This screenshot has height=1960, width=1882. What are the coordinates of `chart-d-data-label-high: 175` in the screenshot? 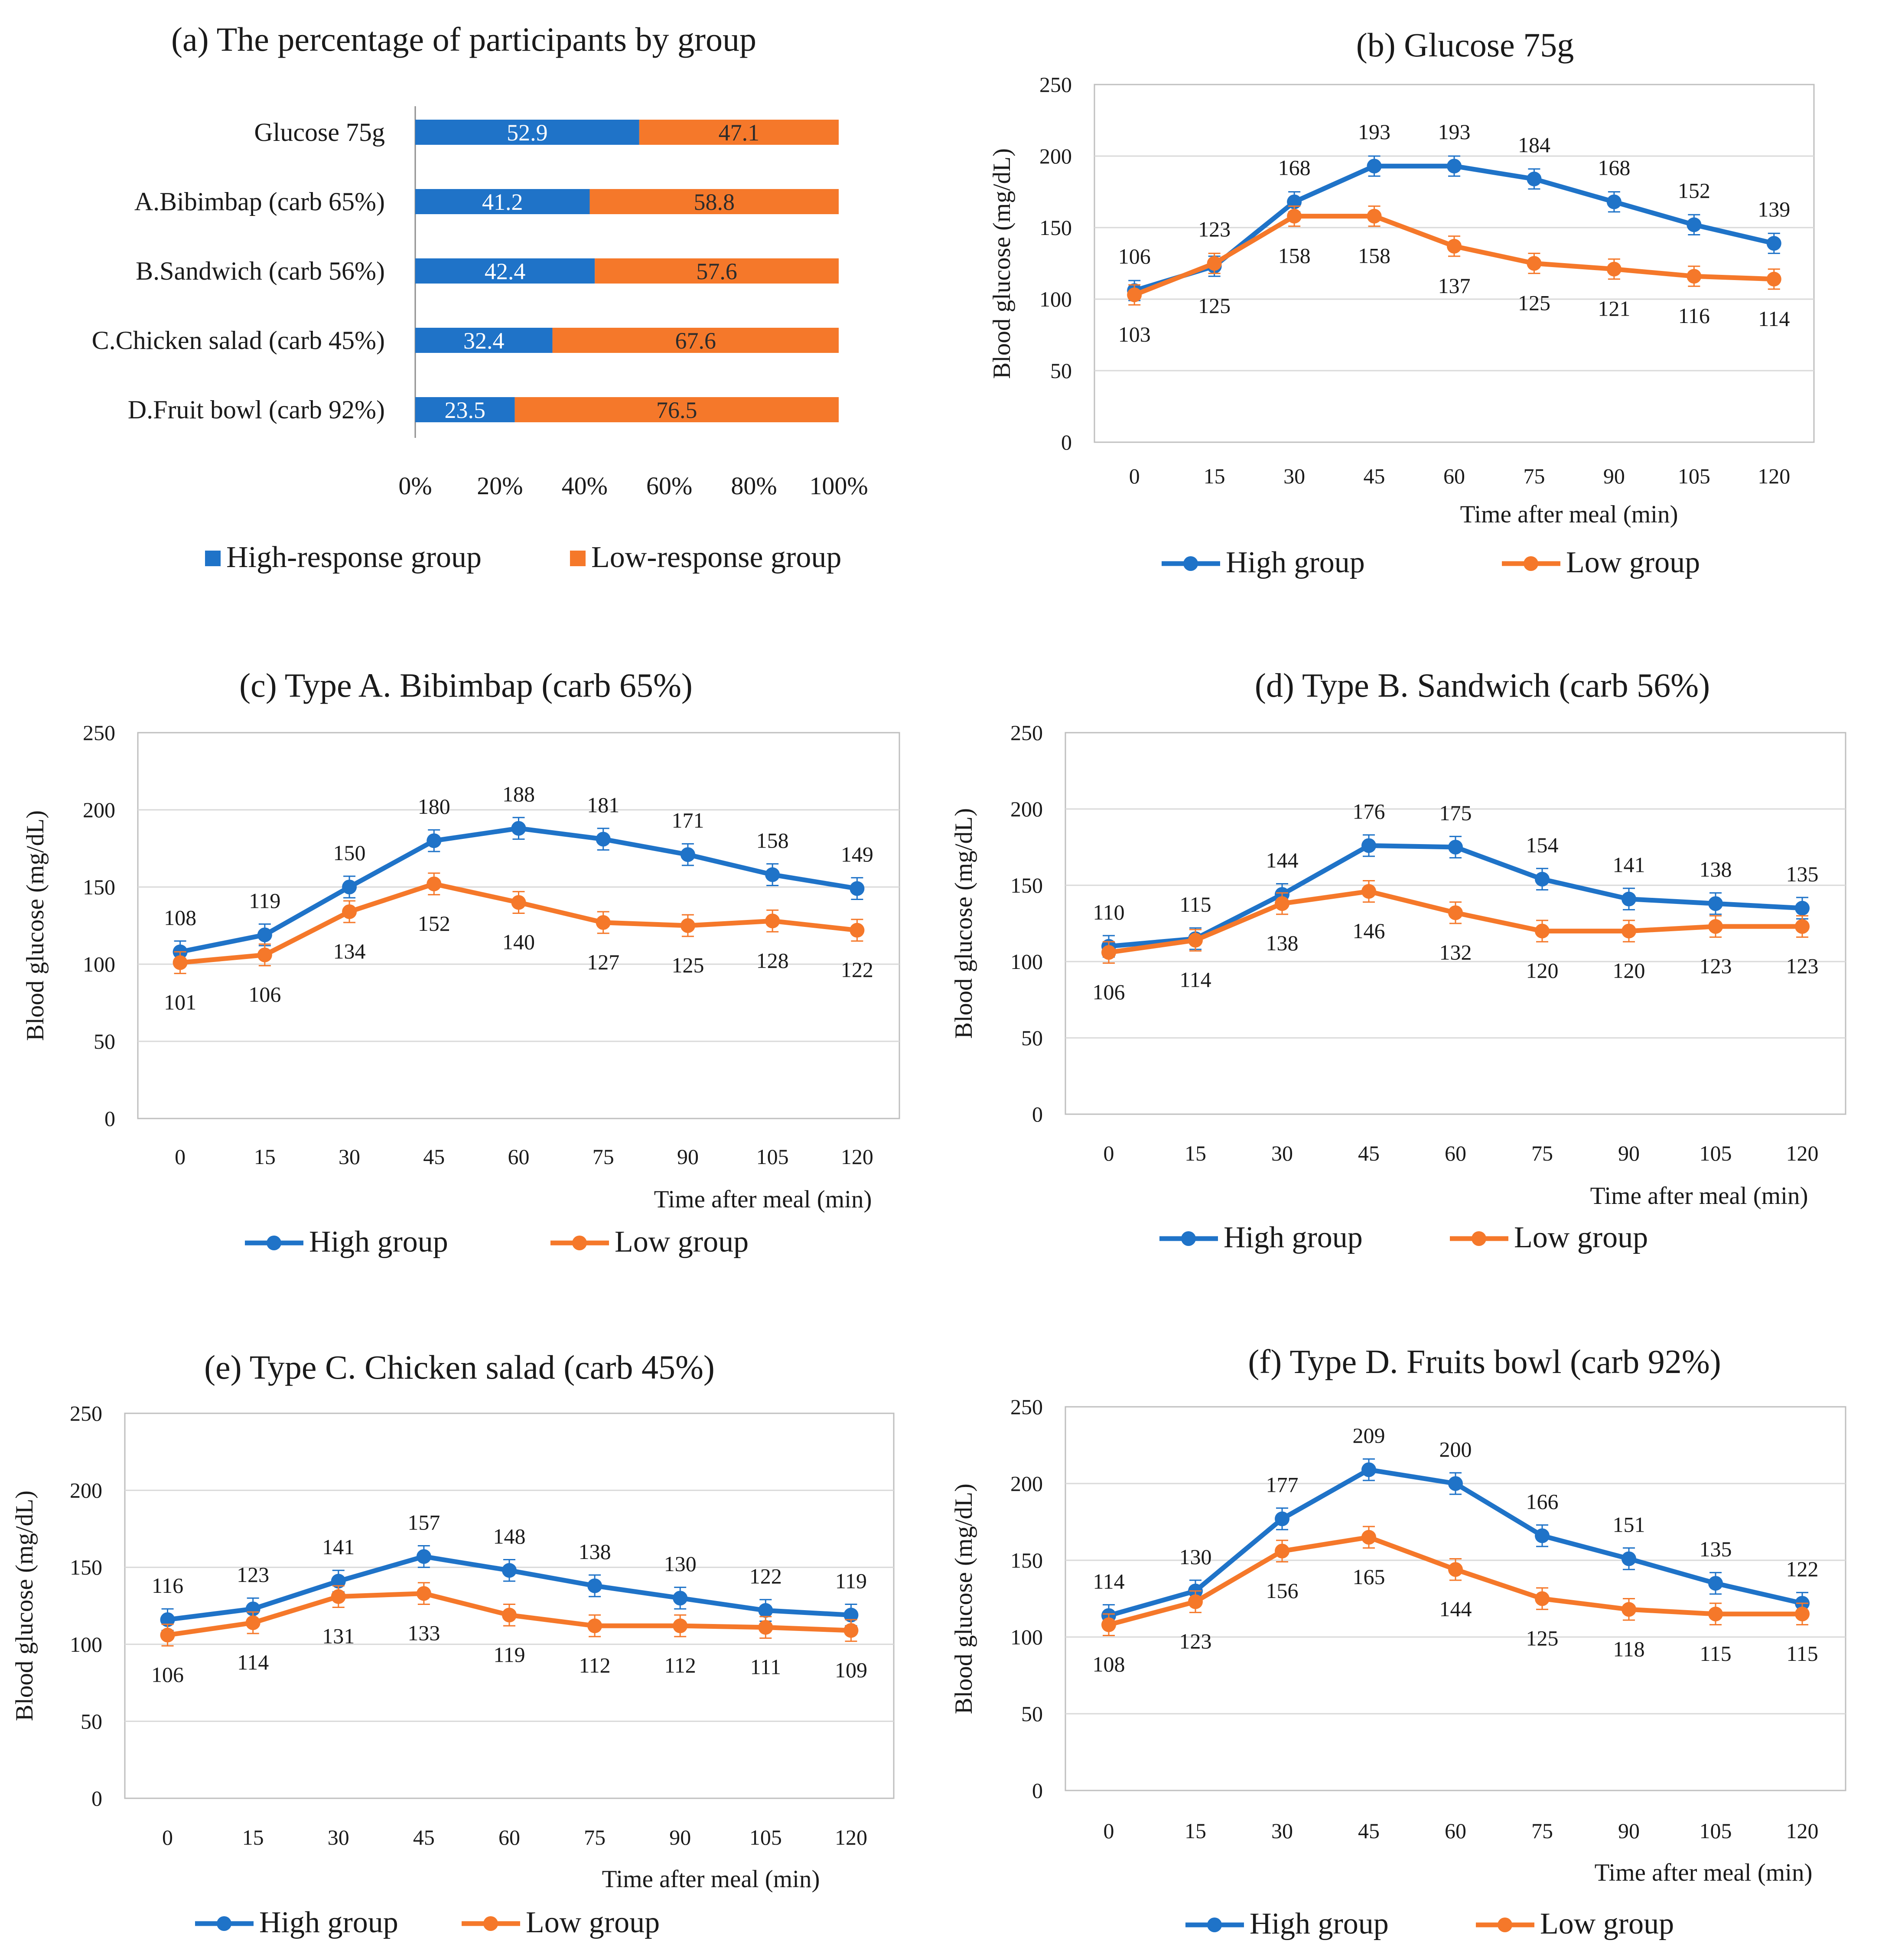 It's located at (1455, 813).